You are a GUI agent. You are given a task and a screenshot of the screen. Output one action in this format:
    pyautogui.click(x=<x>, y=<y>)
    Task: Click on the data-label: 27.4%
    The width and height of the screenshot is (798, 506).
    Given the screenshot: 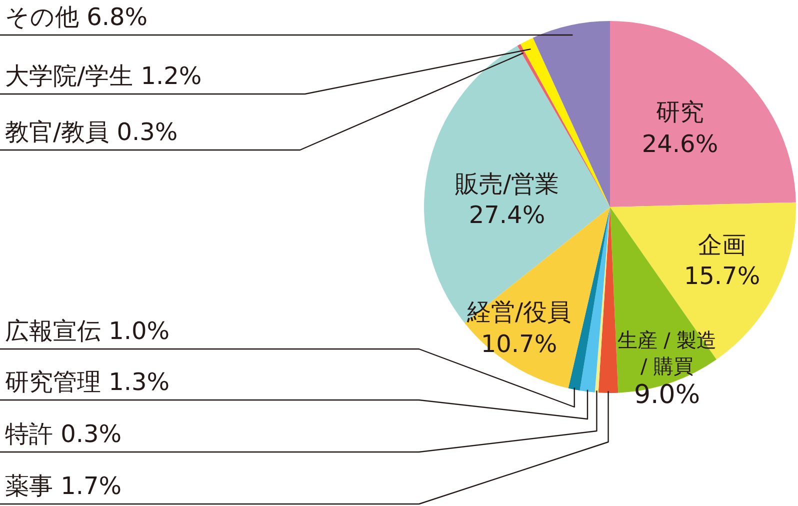 What is the action you would take?
    pyautogui.click(x=507, y=215)
    